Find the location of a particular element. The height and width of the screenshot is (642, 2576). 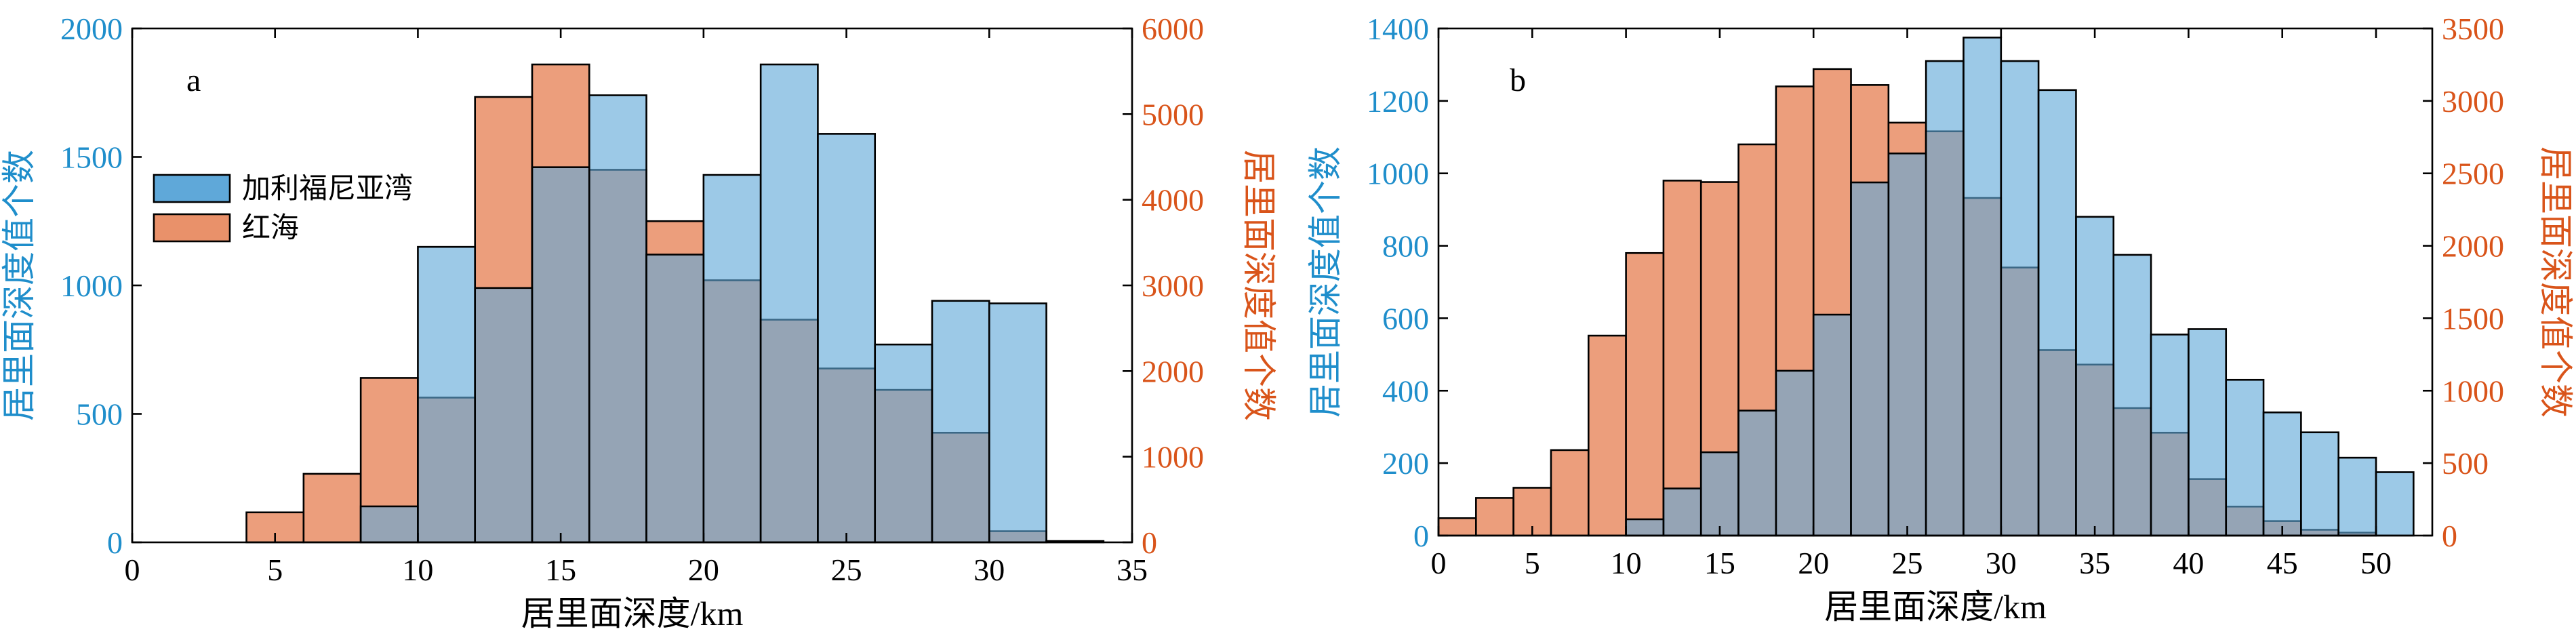

y-right-tick-label-5: 2500 is located at coordinates (2473, 174).